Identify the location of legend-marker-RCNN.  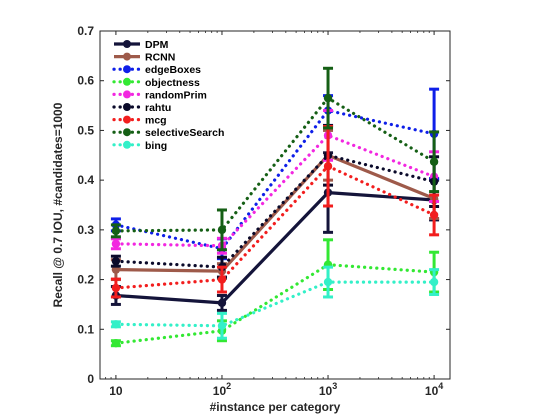
(127, 56).